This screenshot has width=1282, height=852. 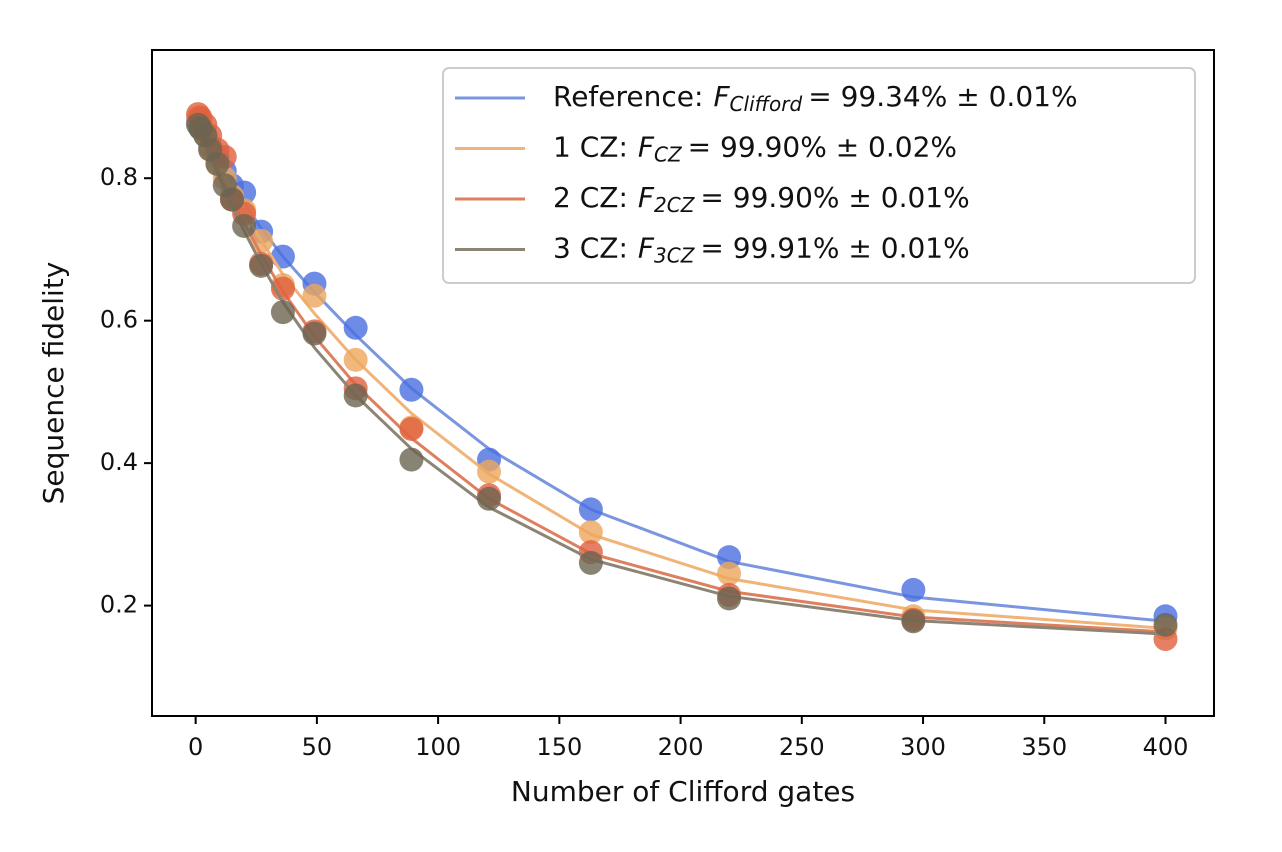 I want to click on legend-box, so click(x=819, y=175).